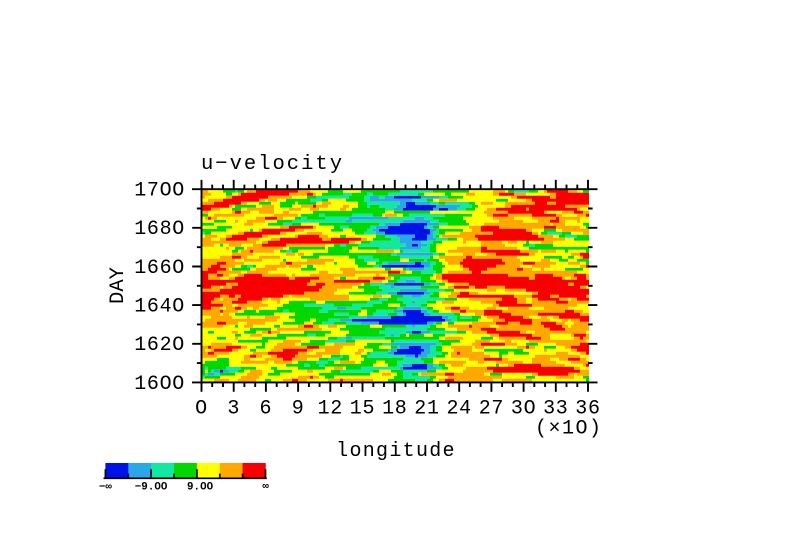  Describe the element at coordinates (266, 409) in the screenshot. I see `svg-text: 6` at that location.